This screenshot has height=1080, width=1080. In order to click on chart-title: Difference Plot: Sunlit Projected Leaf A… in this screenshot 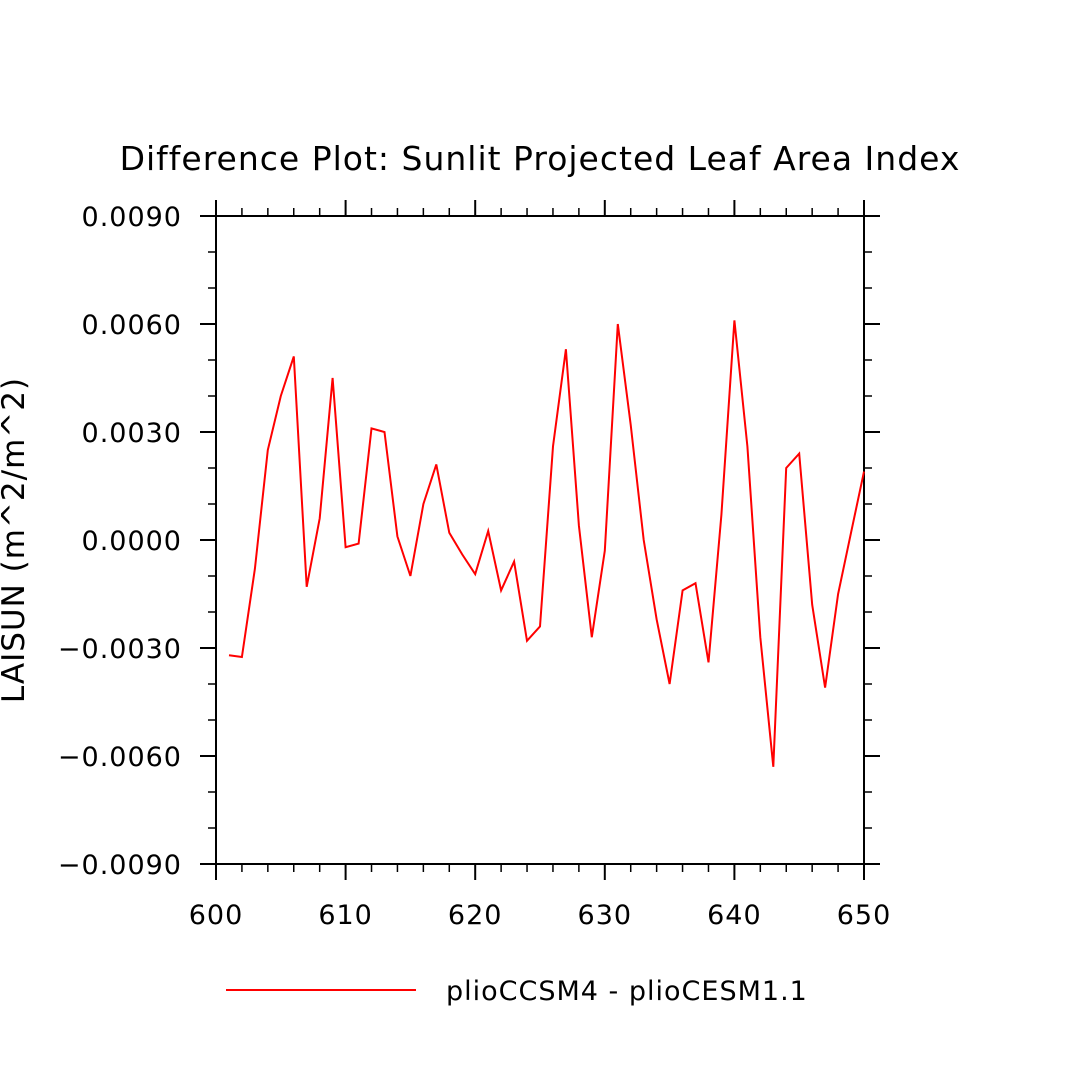, I will do `click(540, 158)`.